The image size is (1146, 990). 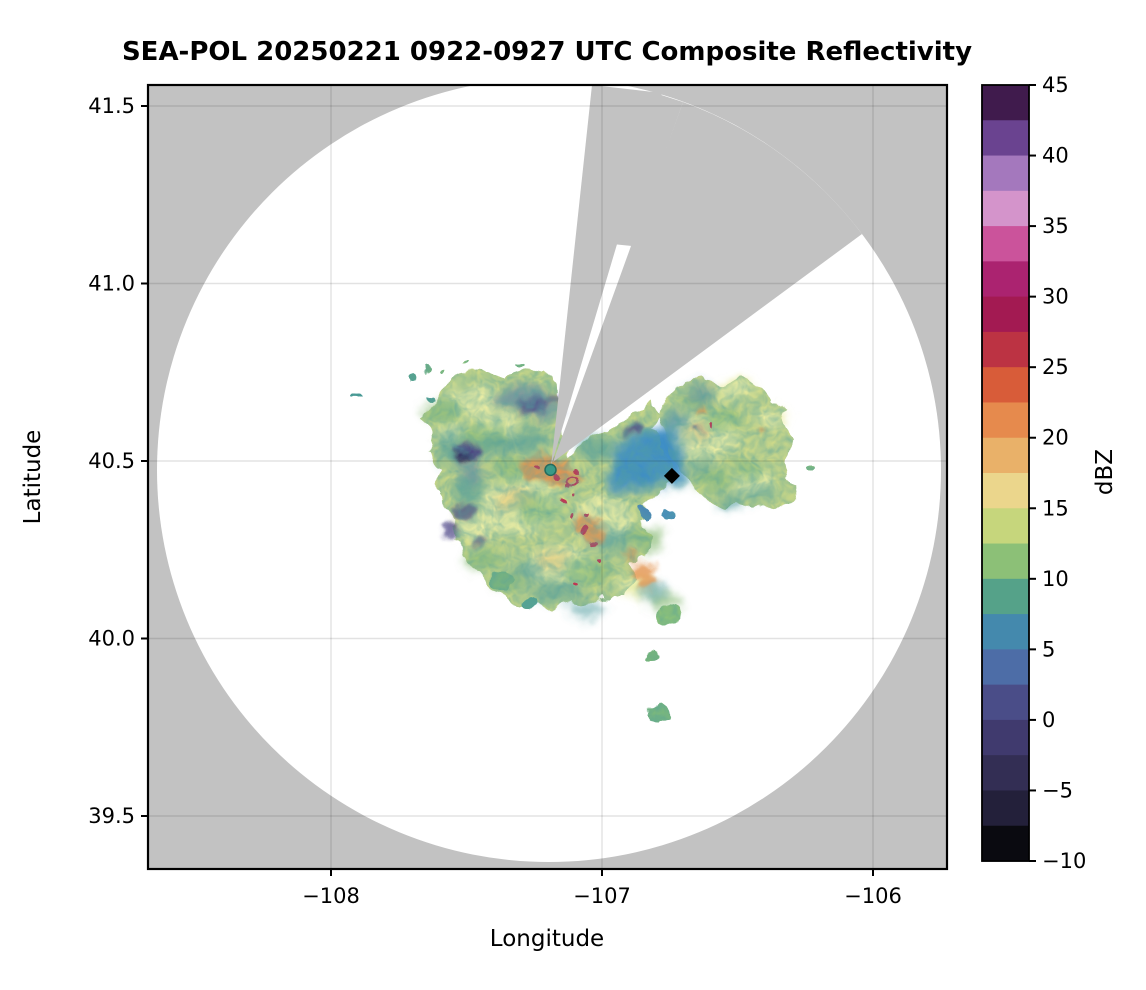 I want to click on poi-diamond-marker, so click(x=671, y=475).